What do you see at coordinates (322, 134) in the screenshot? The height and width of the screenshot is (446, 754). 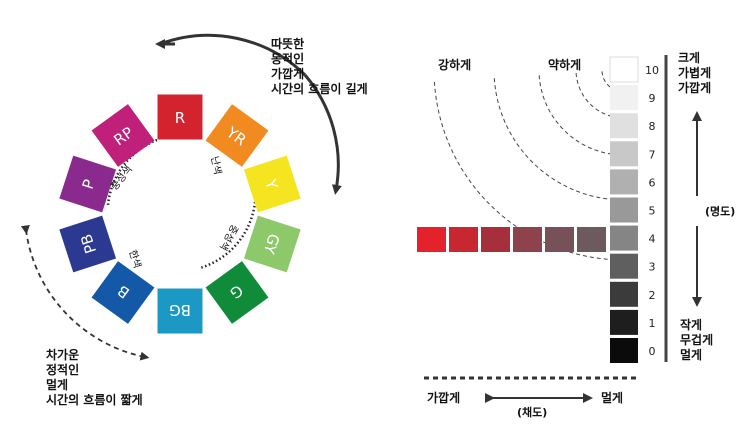 I see `warm-arc-arrow-tail` at bounding box center [322, 134].